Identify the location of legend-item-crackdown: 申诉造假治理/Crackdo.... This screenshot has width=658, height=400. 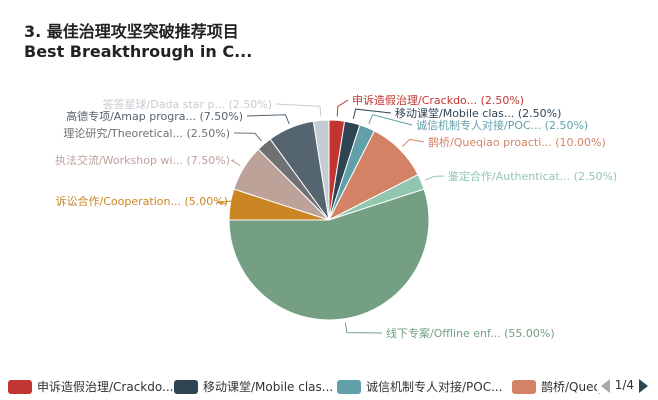
(90, 386).